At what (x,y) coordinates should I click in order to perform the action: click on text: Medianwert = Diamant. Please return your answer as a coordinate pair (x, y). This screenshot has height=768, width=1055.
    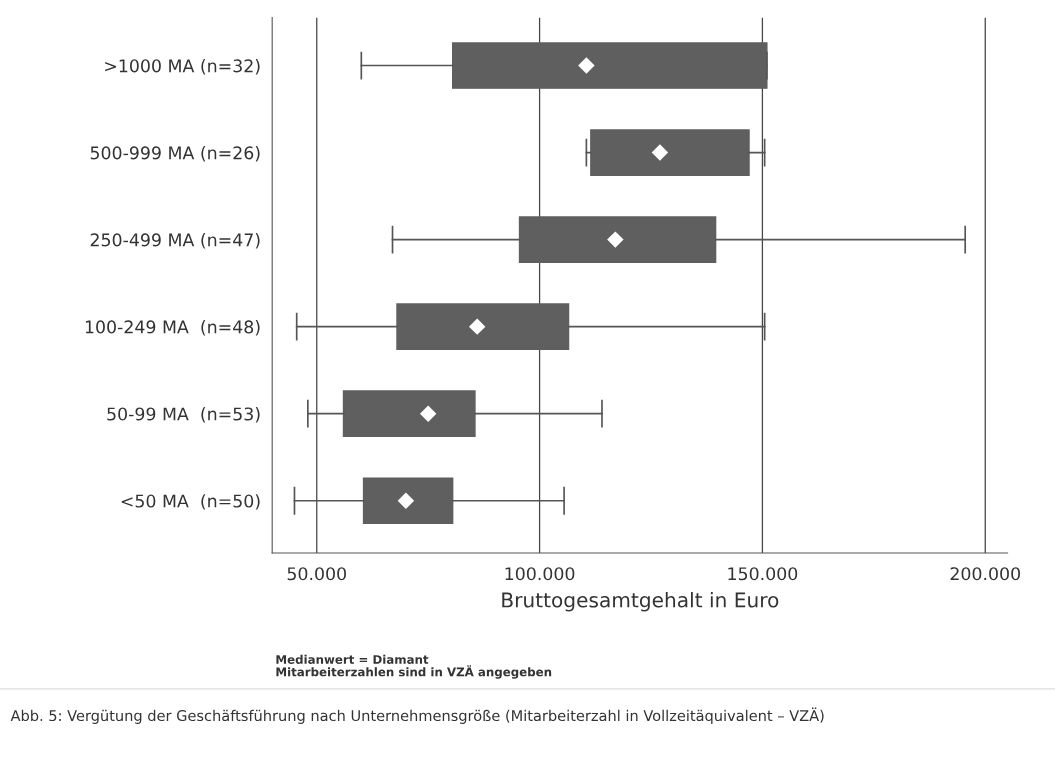
    Looking at the image, I should click on (352, 659).